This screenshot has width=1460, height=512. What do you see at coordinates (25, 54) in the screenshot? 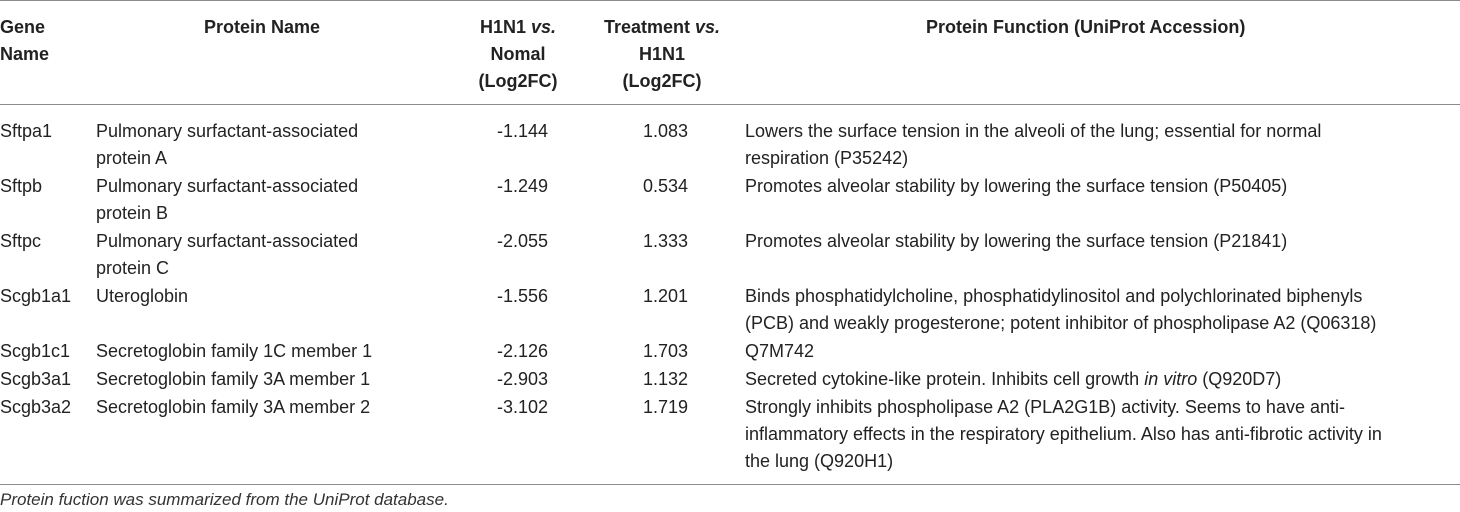
I see `header-gene-line2: Name` at bounding box center [25, 54].